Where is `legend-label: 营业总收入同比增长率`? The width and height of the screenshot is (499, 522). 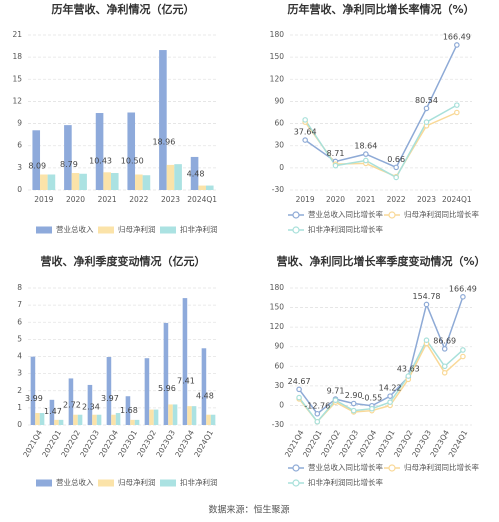
legend-label: 营业总收入同比增长率 is located at coordinates (345, 467).